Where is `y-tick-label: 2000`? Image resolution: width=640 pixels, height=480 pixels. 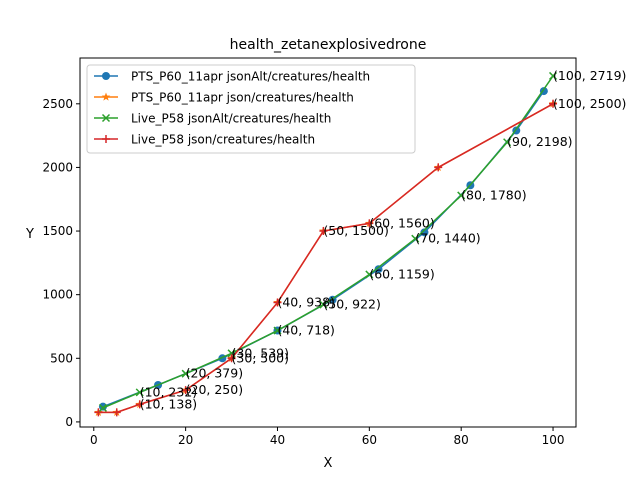
y-tick-label: 2000 is located at coordinates (57, 167).